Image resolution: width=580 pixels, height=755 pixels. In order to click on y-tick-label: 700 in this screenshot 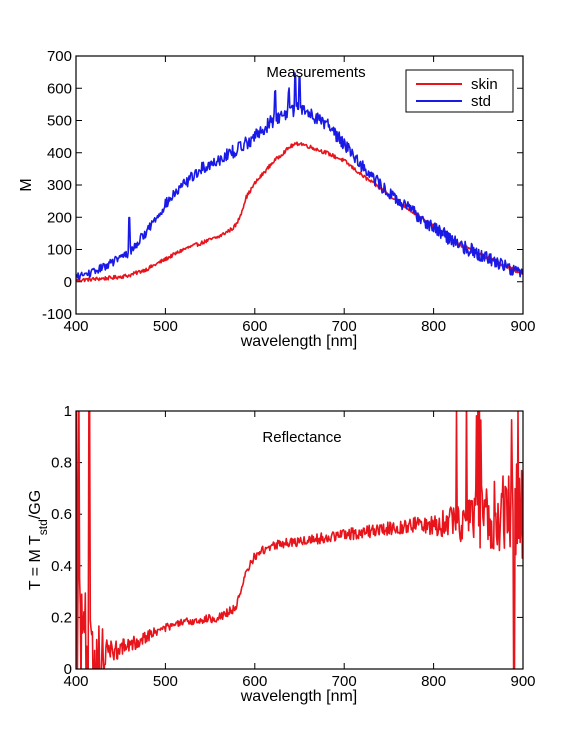, I will do `click(59, 56)`.